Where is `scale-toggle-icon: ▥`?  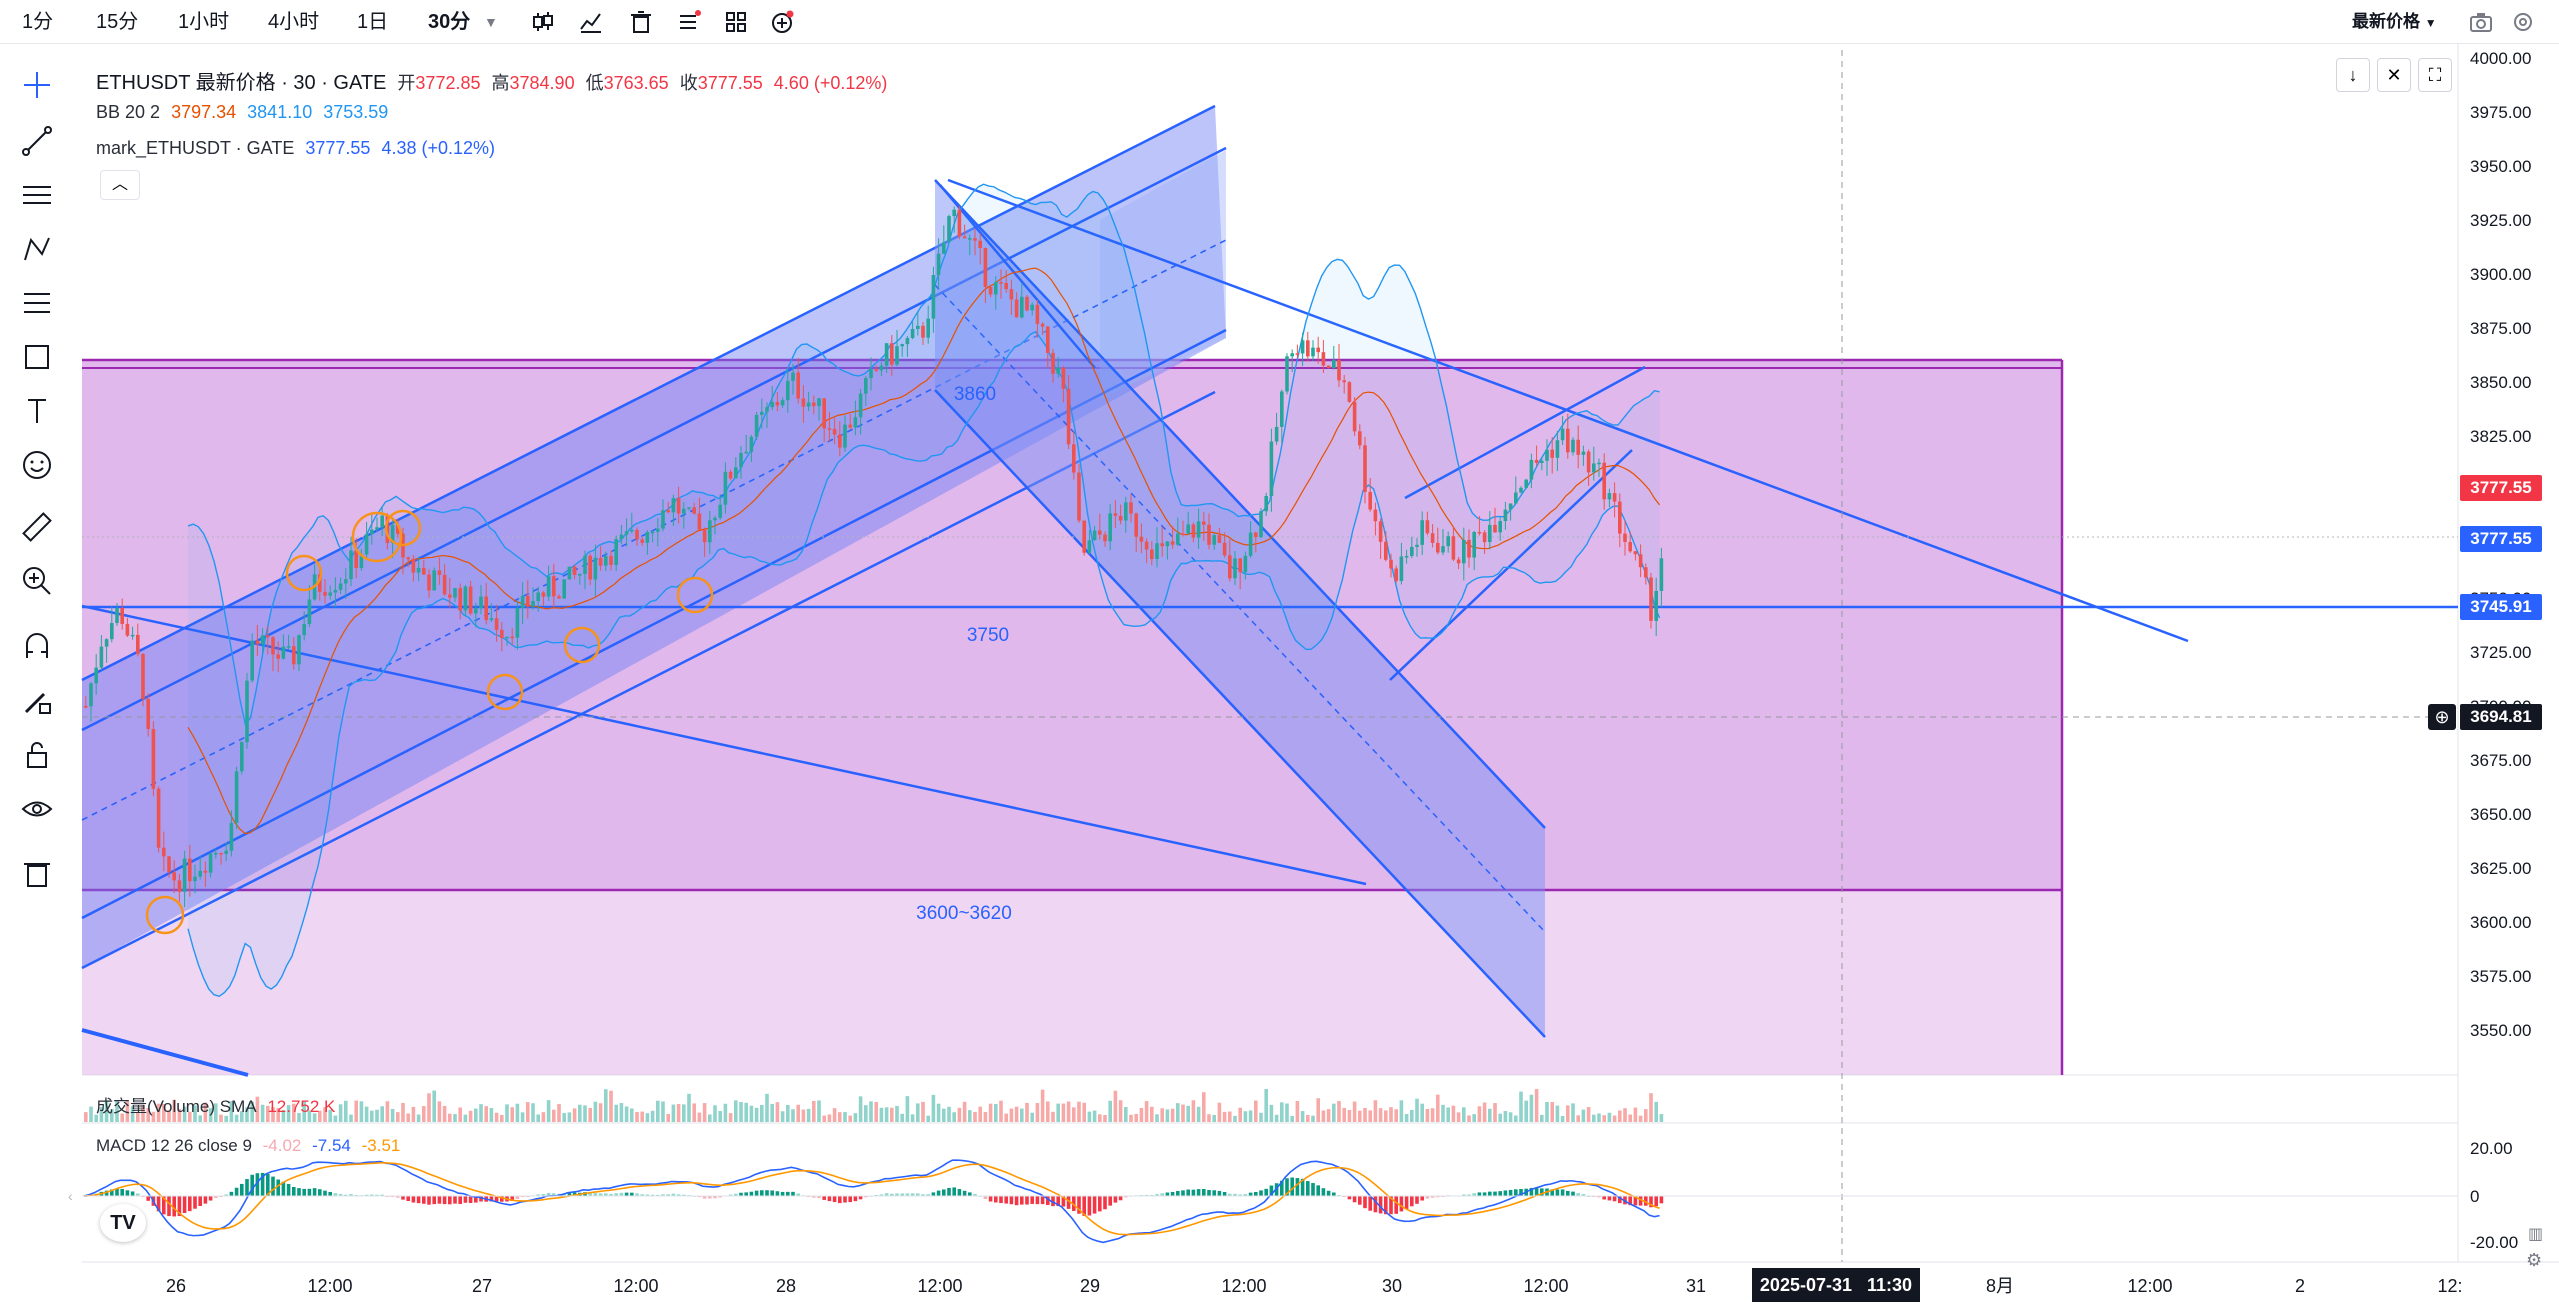 scale-toggle-icon: ▥ is located at coordinates (2536, 1234).